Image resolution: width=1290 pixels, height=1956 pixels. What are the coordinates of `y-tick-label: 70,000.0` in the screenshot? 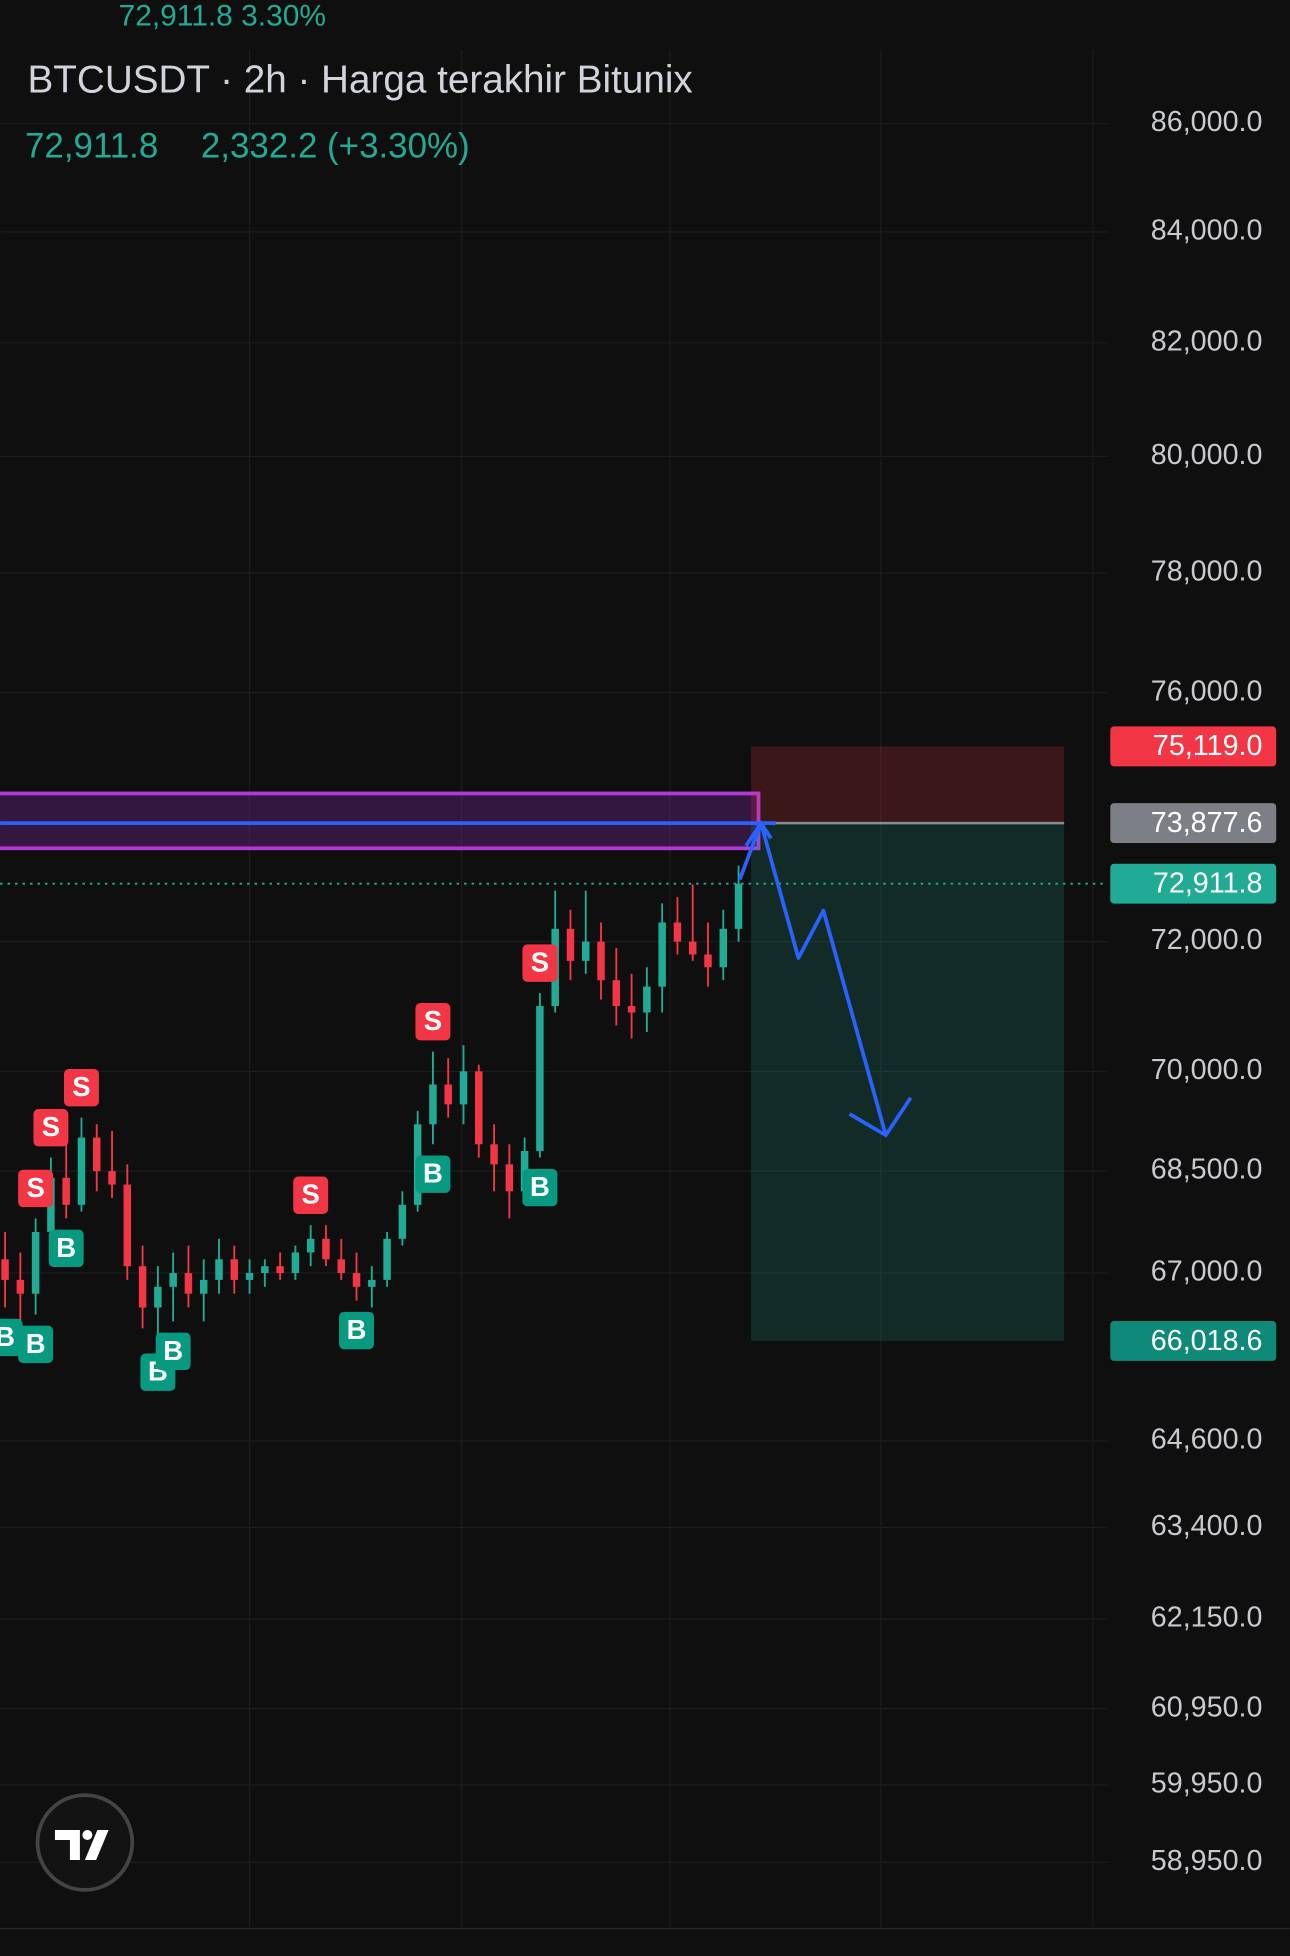 It's located at (1207, 1070).